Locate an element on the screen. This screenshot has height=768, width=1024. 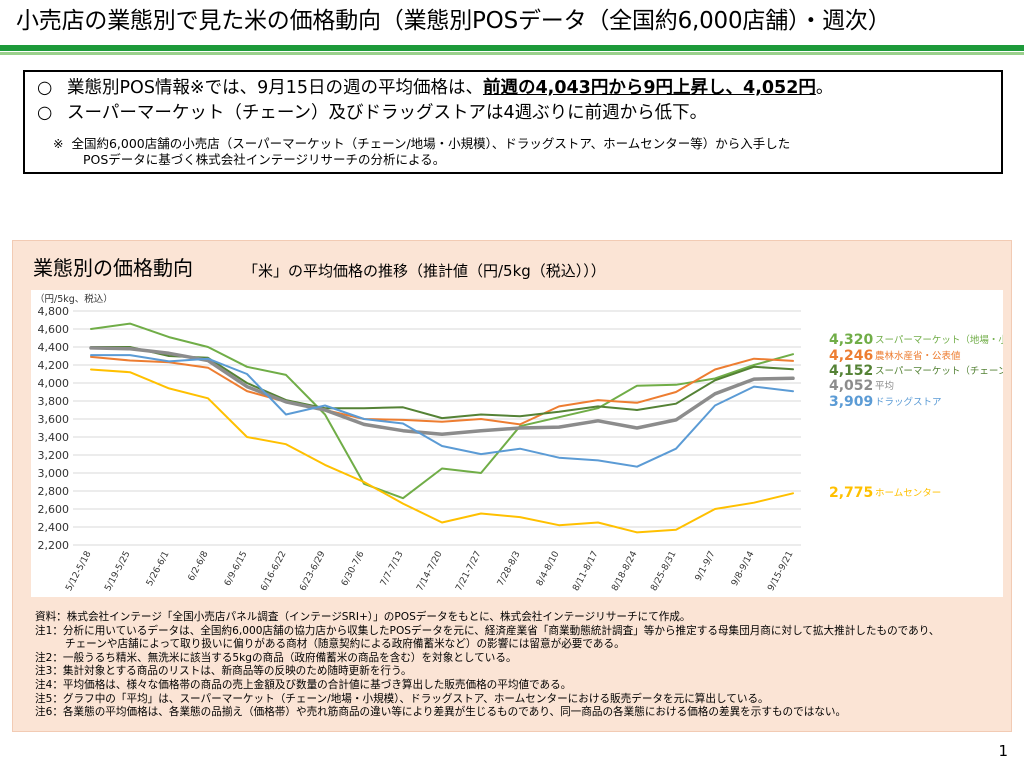
y-tick-label: 2,400 is located at coordinates (54, 527).